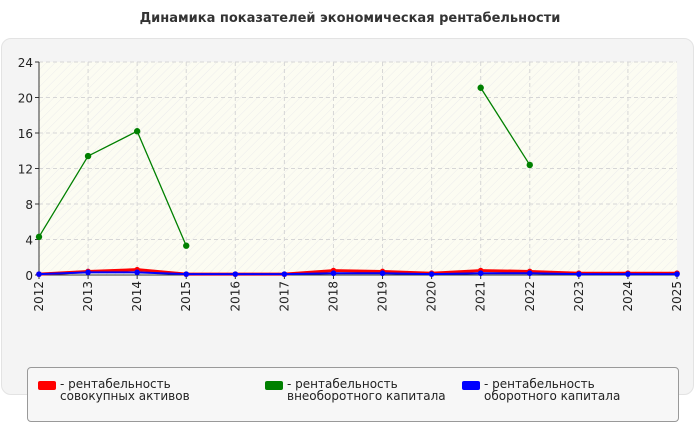 The width and height of the screenshot is (700, 422). What do you see at coordinates (186, 296) in the screenshot?
I see `x-tick-label: 2015` at bounding box center [186, 296].